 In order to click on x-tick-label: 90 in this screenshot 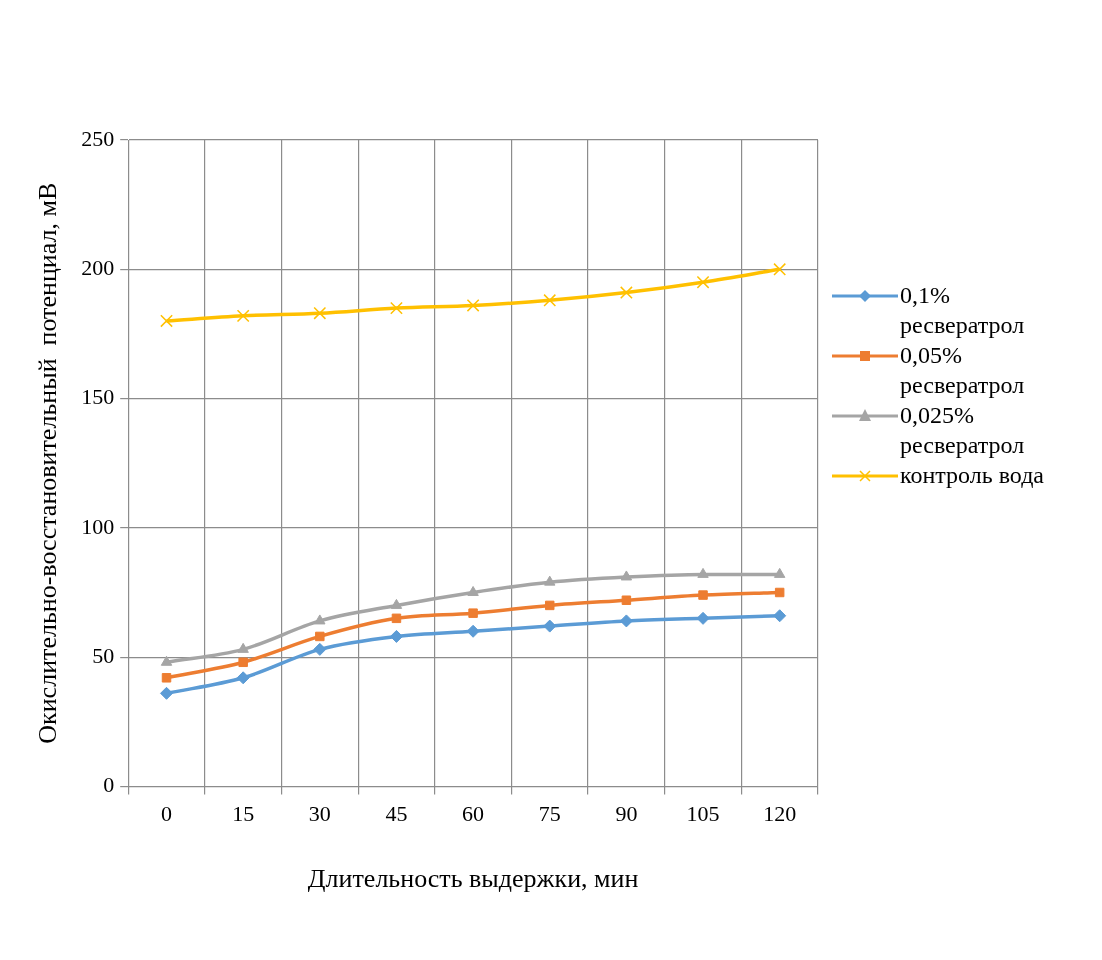, I will do `click(626, 814)`.